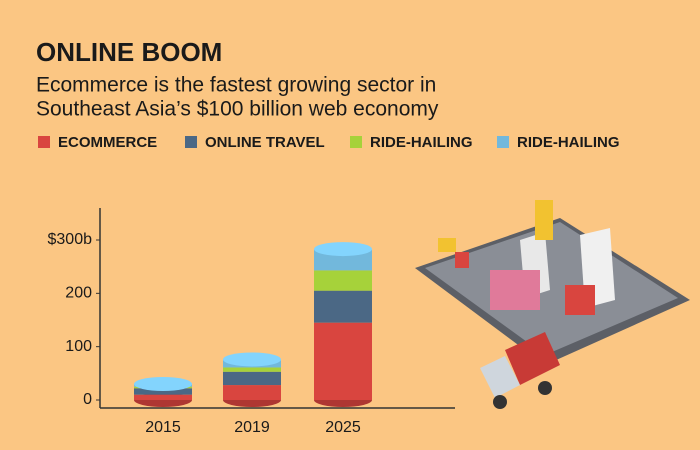 The height and width of the screenshot is (450, 700). I want to click on y-tick-label: 200, so click(78, 293).